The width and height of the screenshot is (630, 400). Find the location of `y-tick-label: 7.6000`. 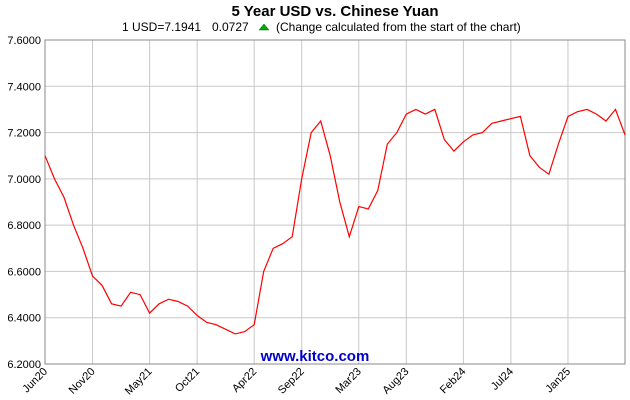

y-tick-label: 7.6000 is located at coordinates (24, 41).